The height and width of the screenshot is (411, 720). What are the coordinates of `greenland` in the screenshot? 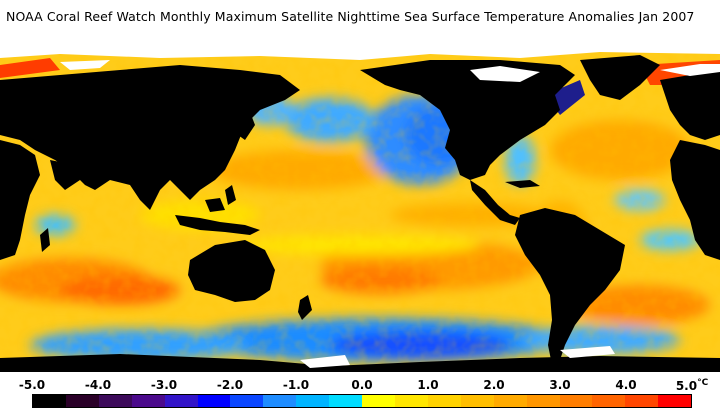 It's located at (620, 77).